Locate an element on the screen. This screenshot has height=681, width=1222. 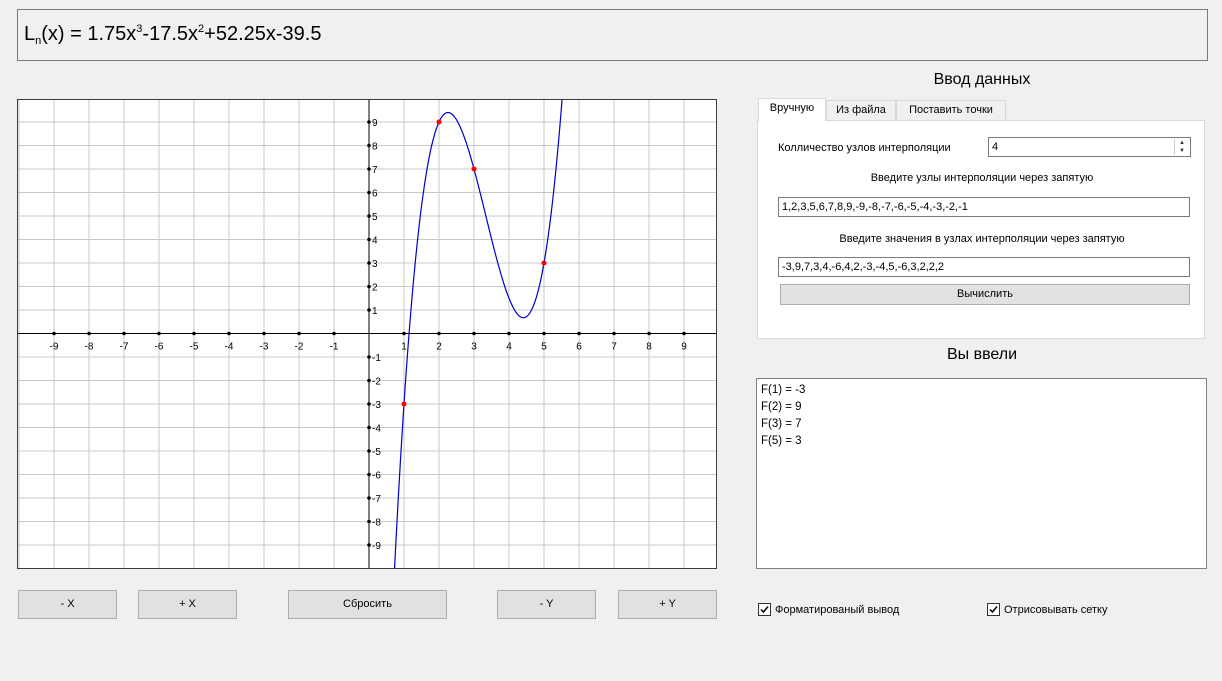
tab-manual: Вручную is located at coordinates (792, 109).